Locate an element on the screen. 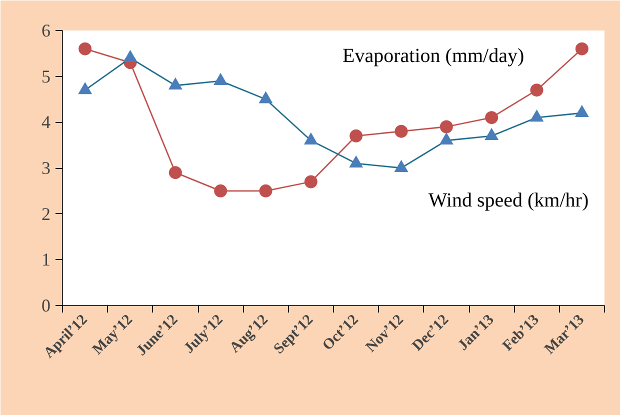 Image resolution: width=620 pixels, height=415 pixels. series-label: Wind speed (km/hr) is located at coordinates (508, 201).